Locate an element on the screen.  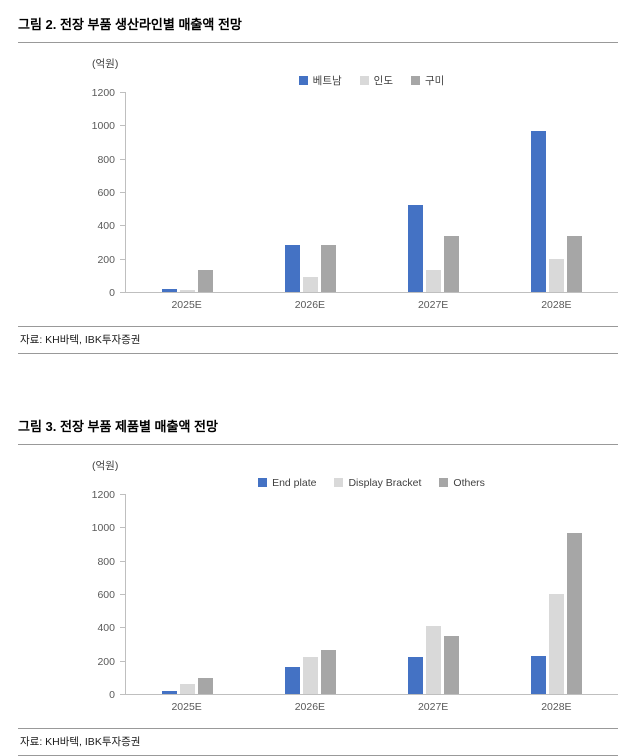
legend-label: Others is located at coordinates (469, 482).